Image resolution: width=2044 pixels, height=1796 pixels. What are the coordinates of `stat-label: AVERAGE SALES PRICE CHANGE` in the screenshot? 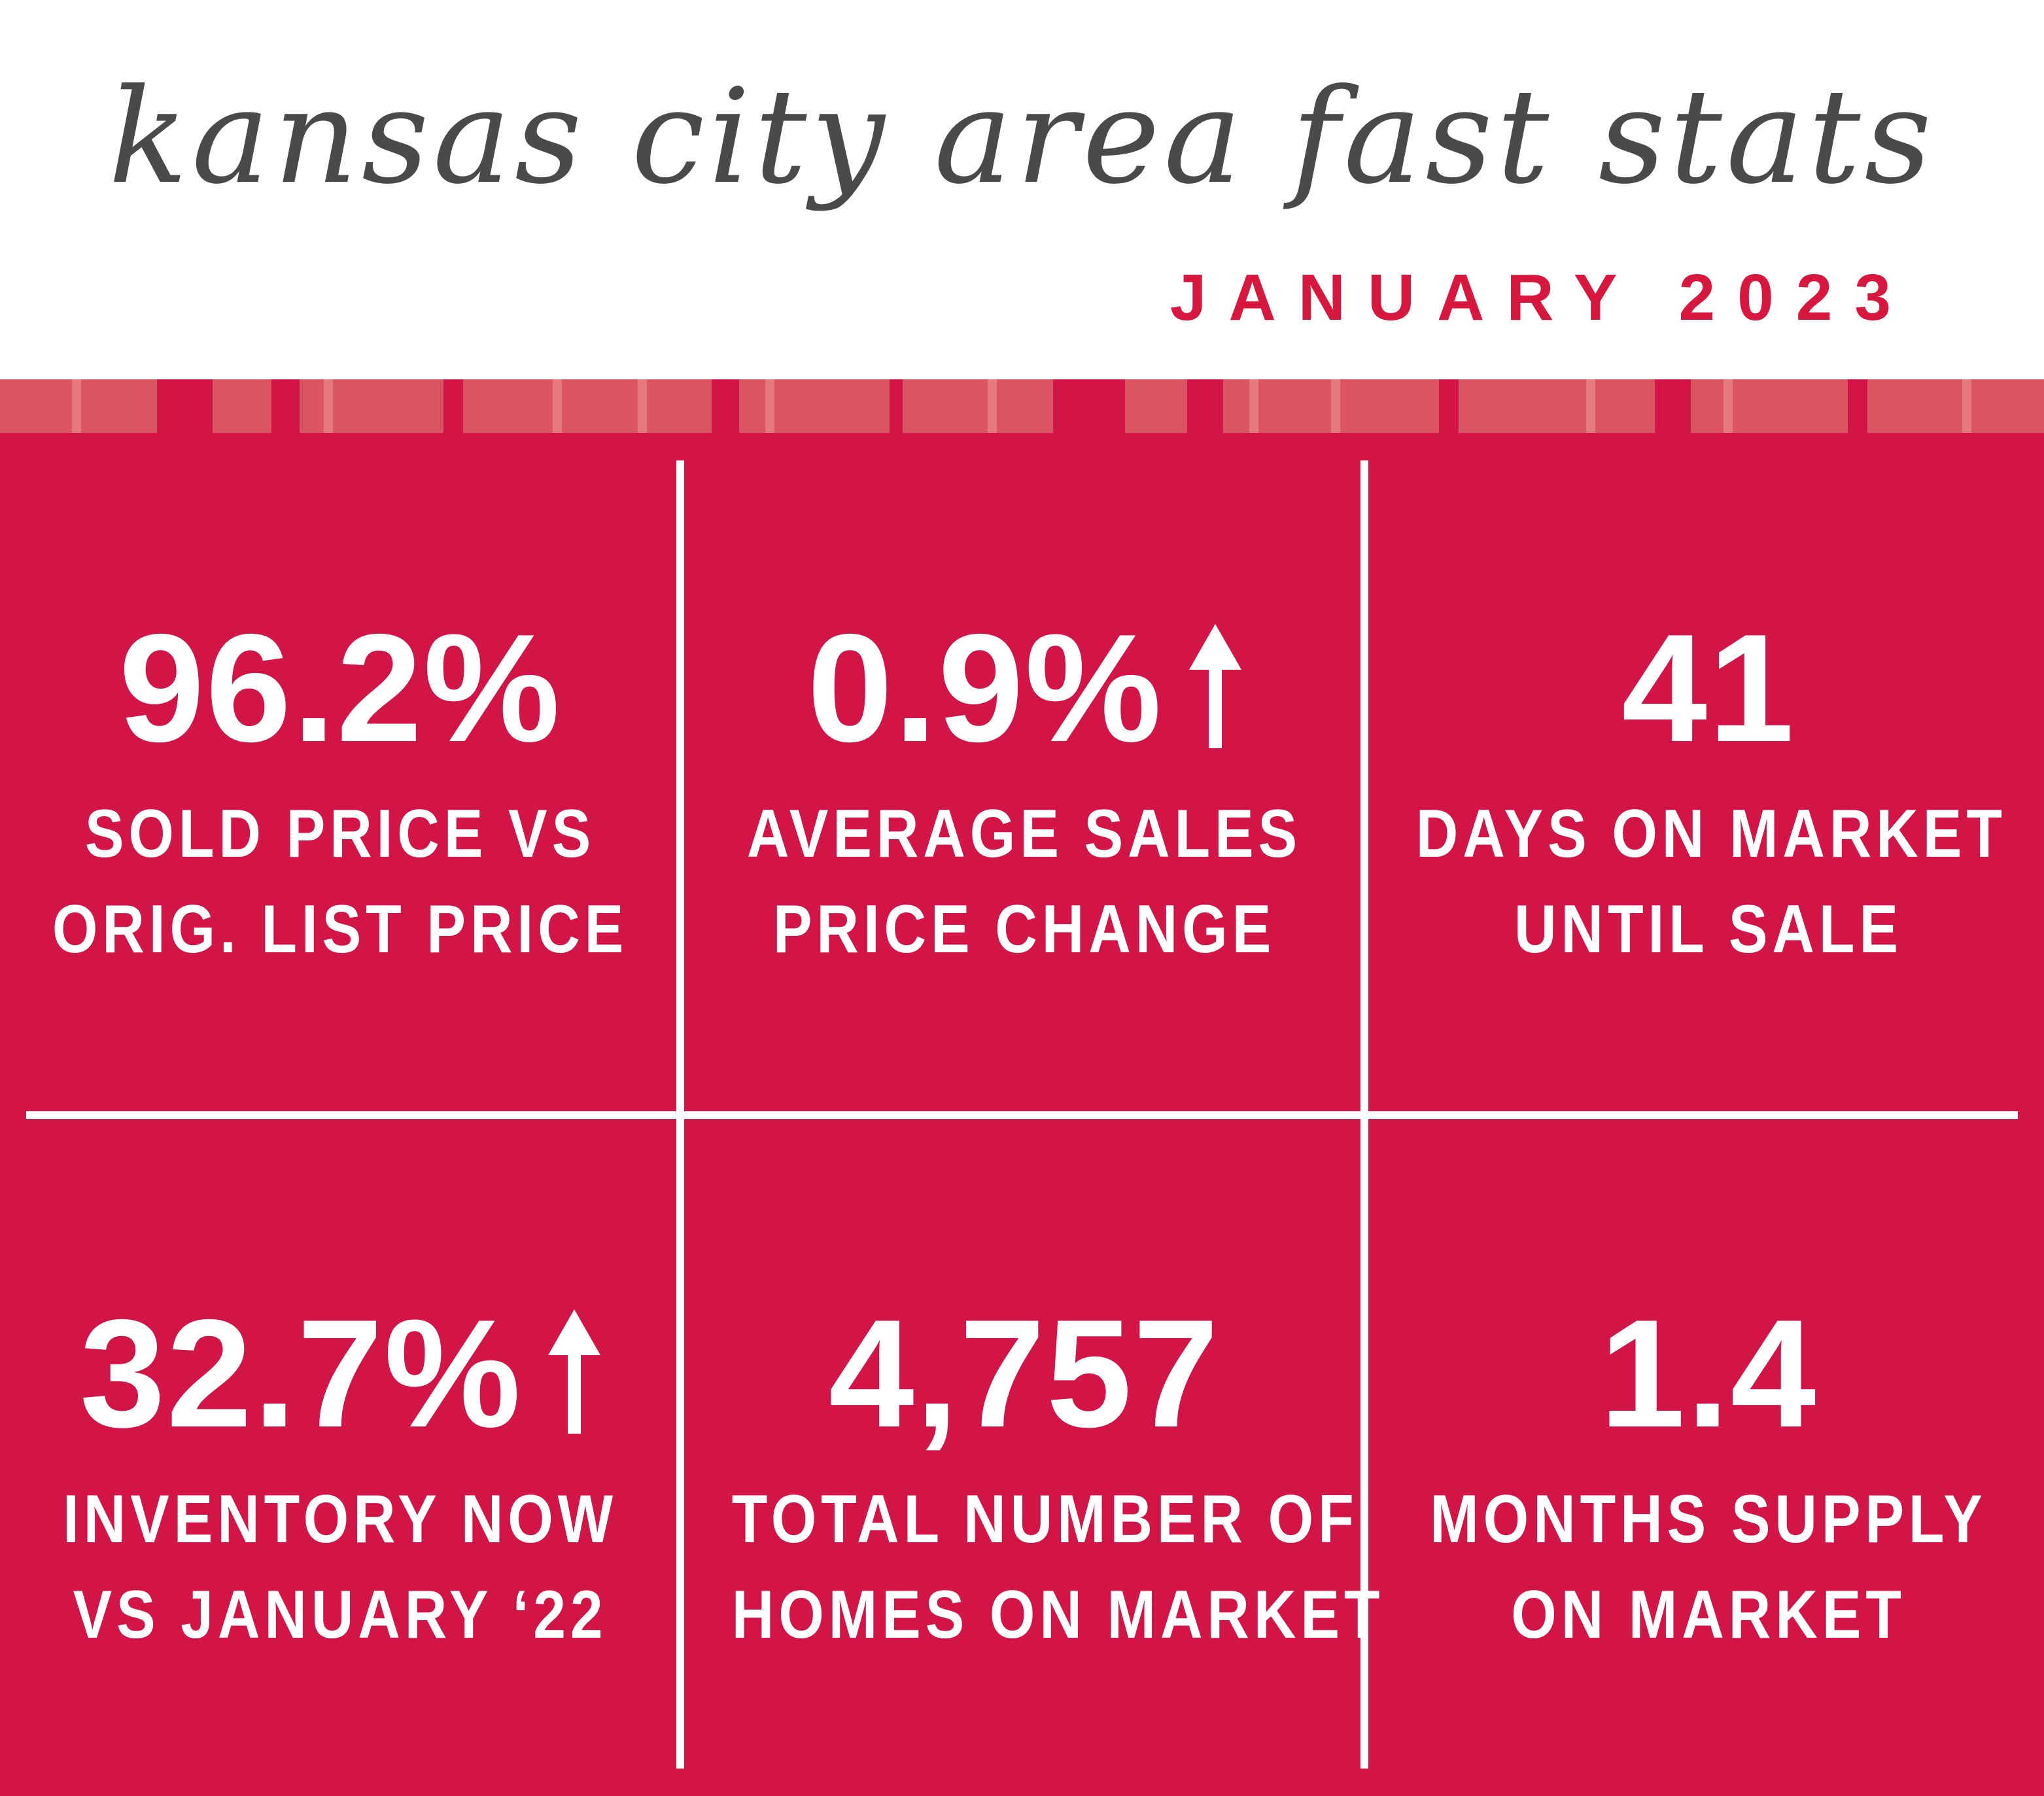 It's located at (1024, 881).